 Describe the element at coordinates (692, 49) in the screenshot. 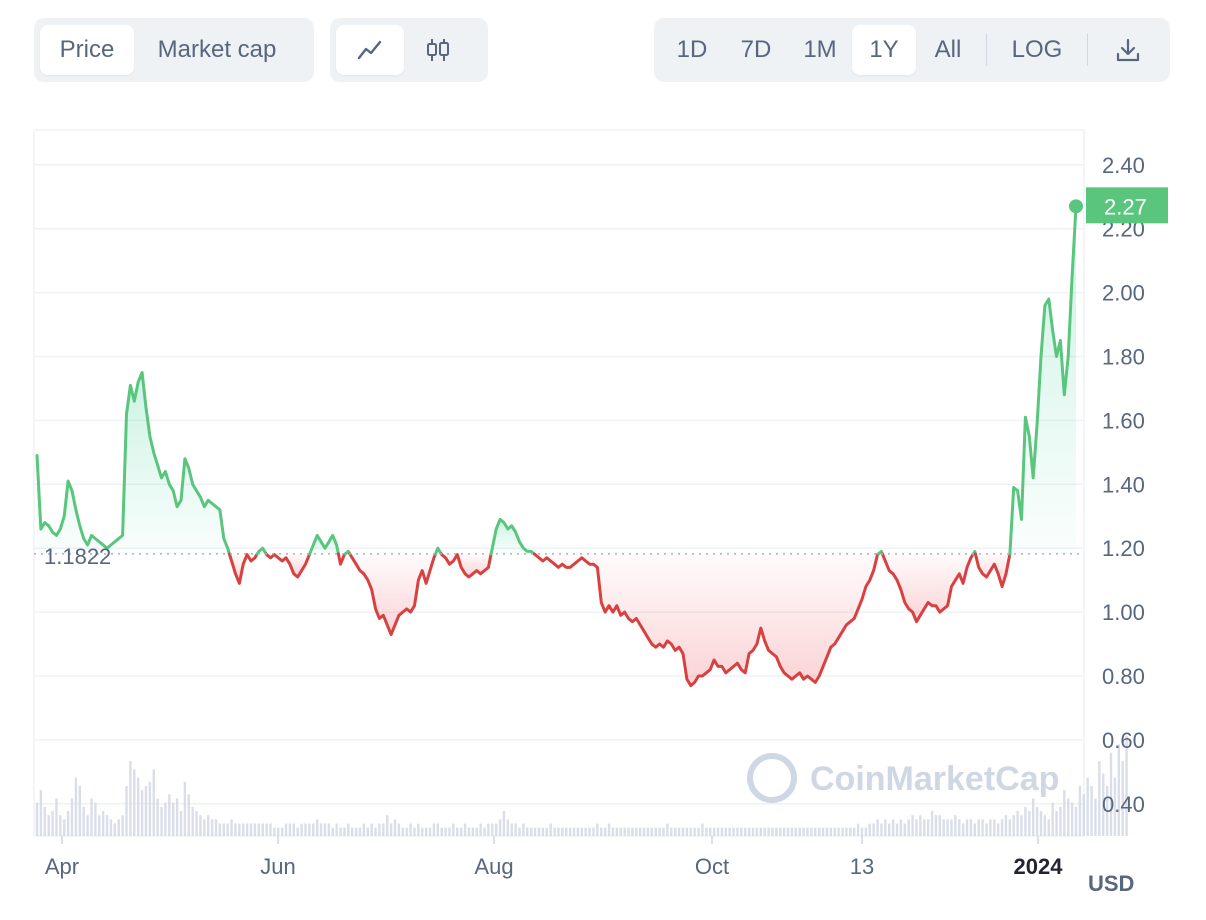

I see `range-1d-button: 1D` at that location.